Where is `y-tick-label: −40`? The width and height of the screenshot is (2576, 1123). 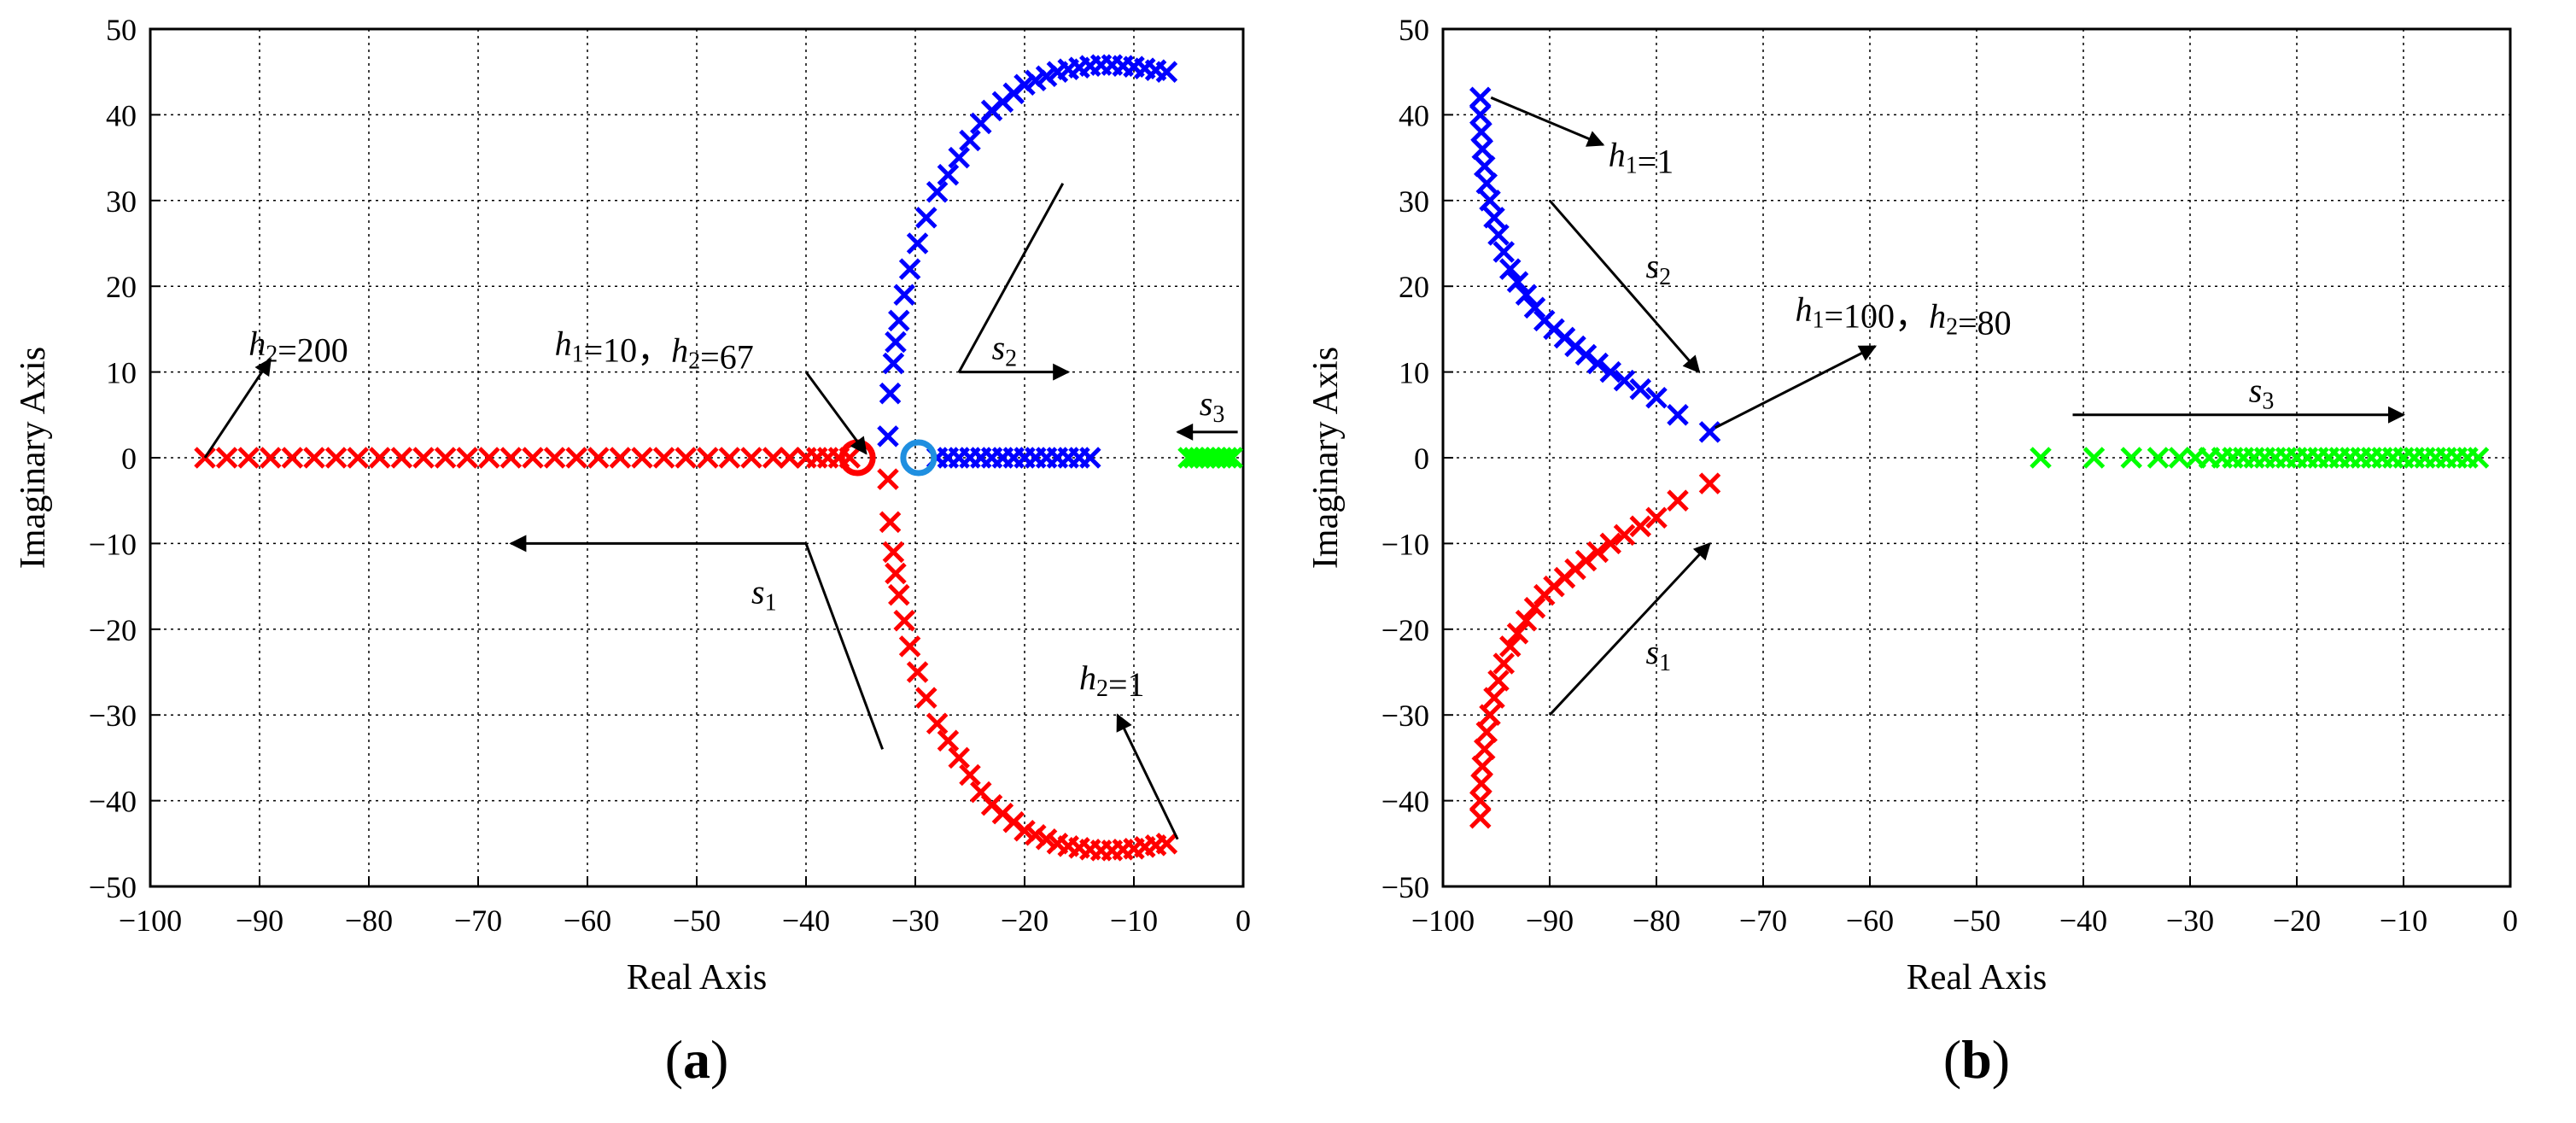 y-tick-label: −40 is located at coordinates (113, 802).